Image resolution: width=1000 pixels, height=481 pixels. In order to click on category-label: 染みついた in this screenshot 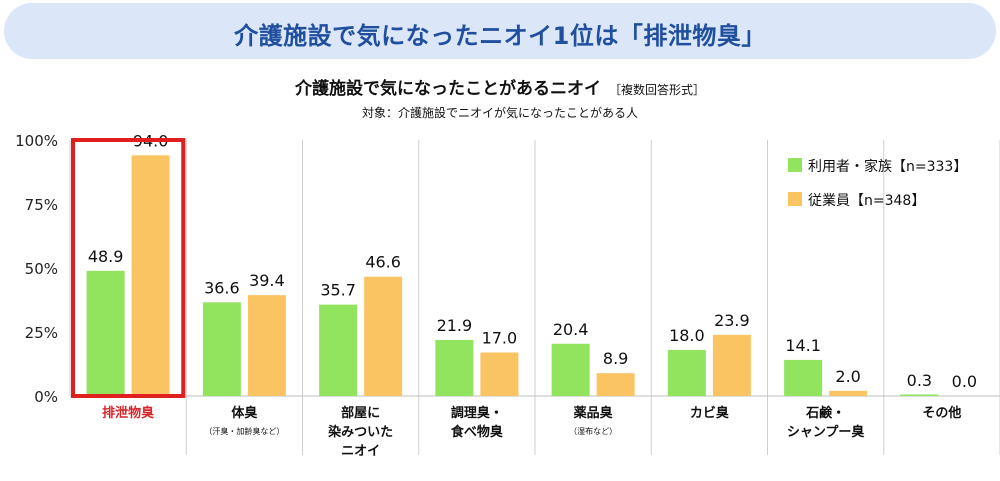, I will do `click(360, 432)`.